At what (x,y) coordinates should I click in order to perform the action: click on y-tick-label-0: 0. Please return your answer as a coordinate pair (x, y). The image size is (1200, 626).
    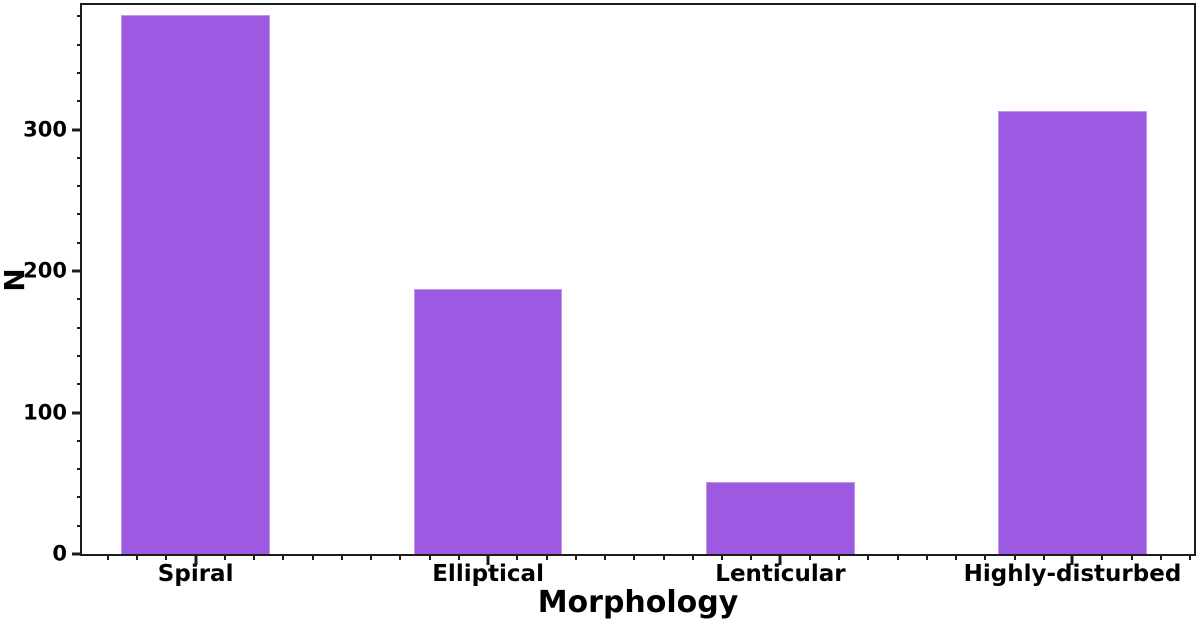
    Looking at the image, I should click on (59, 553).